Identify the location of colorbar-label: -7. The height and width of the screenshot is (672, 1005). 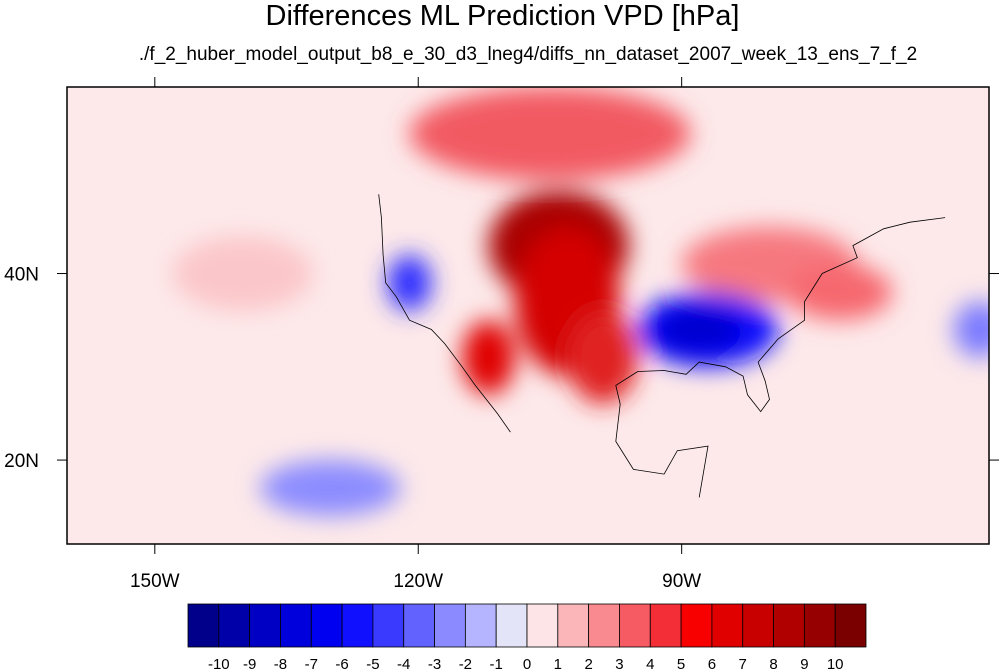
(311, 664).